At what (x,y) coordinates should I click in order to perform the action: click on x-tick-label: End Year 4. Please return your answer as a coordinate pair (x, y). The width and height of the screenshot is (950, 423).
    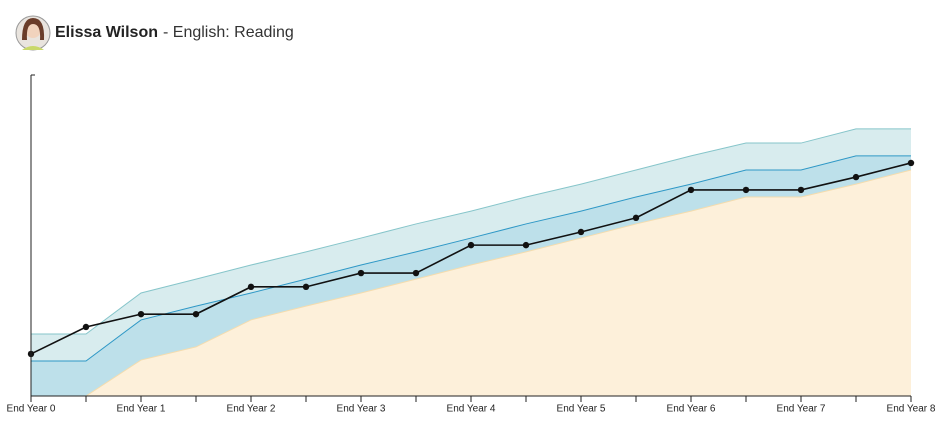
    Looking at the image, I should click on (471, 409).